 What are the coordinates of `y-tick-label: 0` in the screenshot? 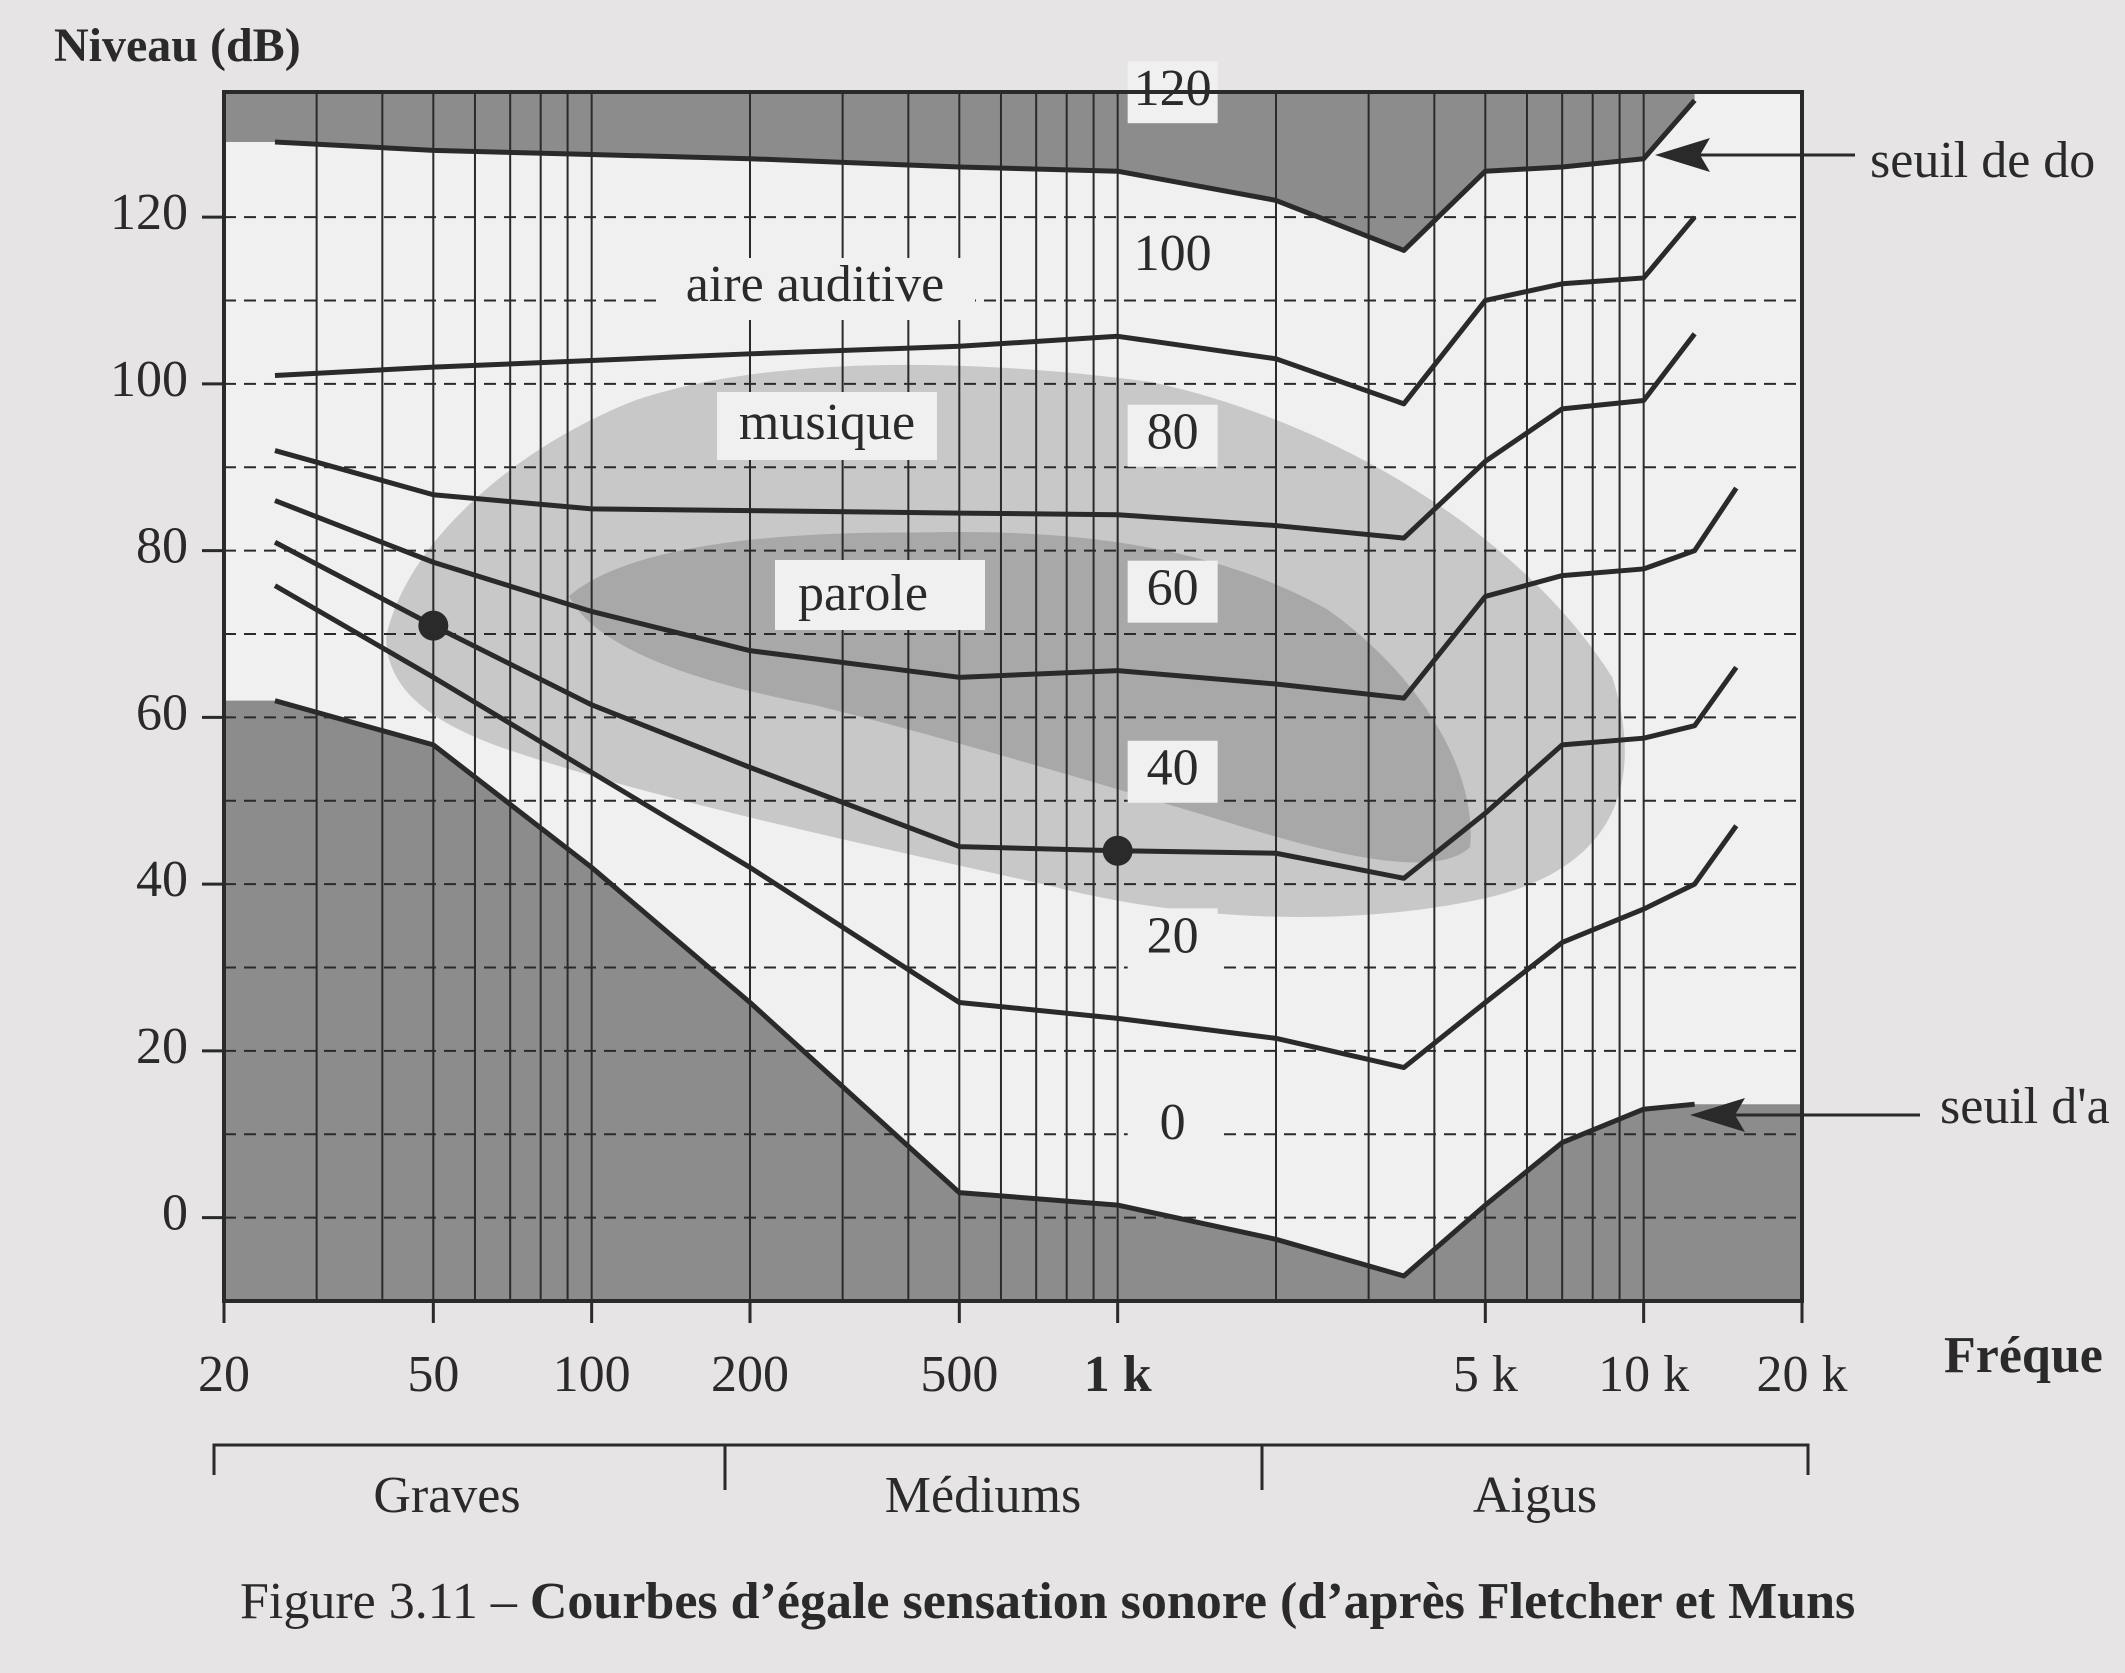 It's located at (175, 1213).